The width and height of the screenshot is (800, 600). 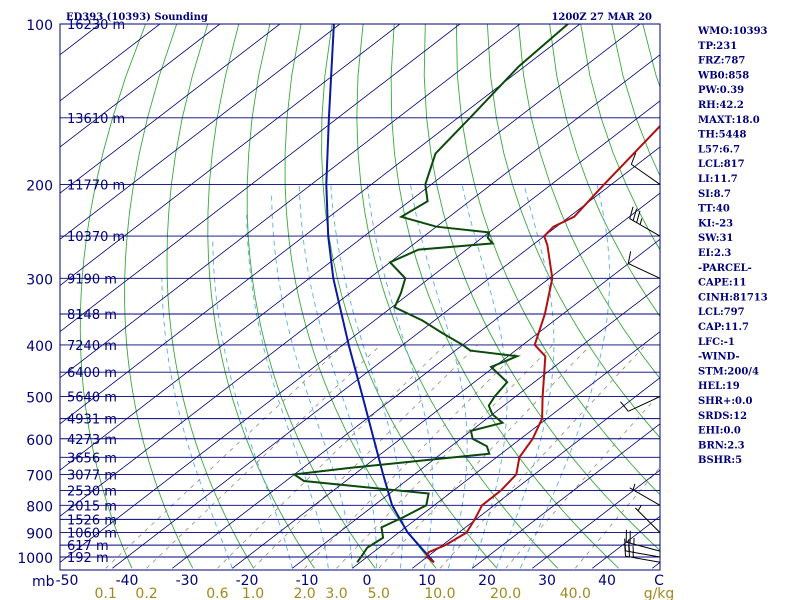 I want to click on temperature-tick-label: -30, so click(x=187, y=581).